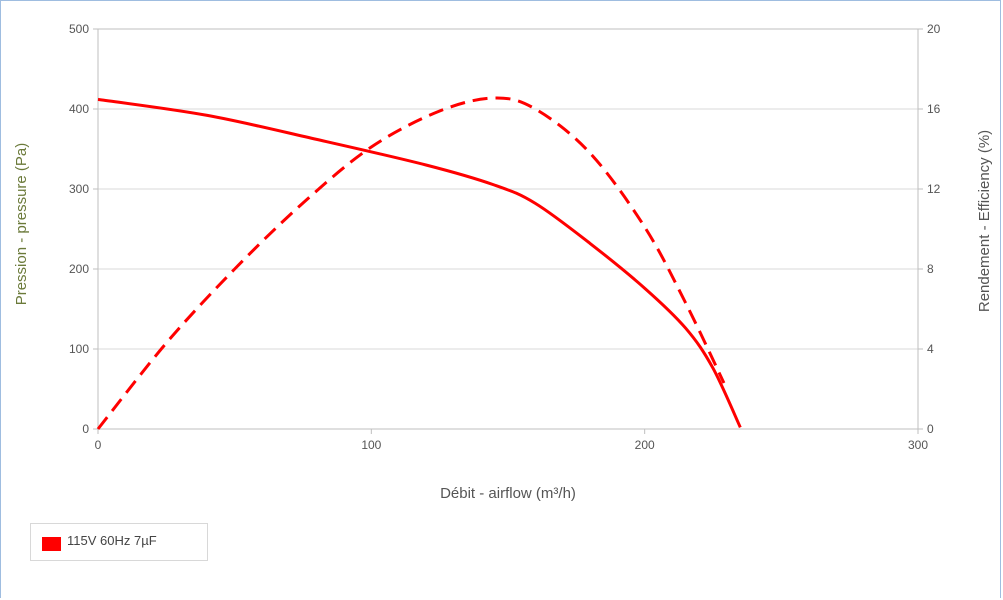  Describe the element at coordinates (930, 269) in the screenshot. I see `y2-tick-label: 8` at that location.